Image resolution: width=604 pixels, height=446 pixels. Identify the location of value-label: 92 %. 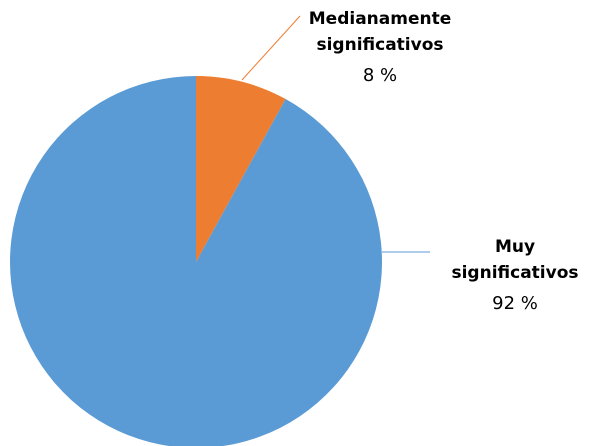
(515, 303).